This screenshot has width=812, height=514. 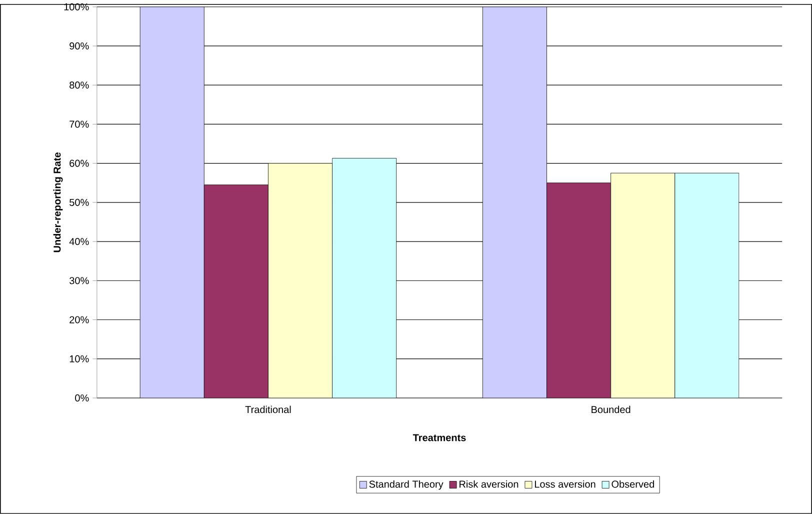 I want to click on y-tick-label: 70%, so click(x=79, y=124).